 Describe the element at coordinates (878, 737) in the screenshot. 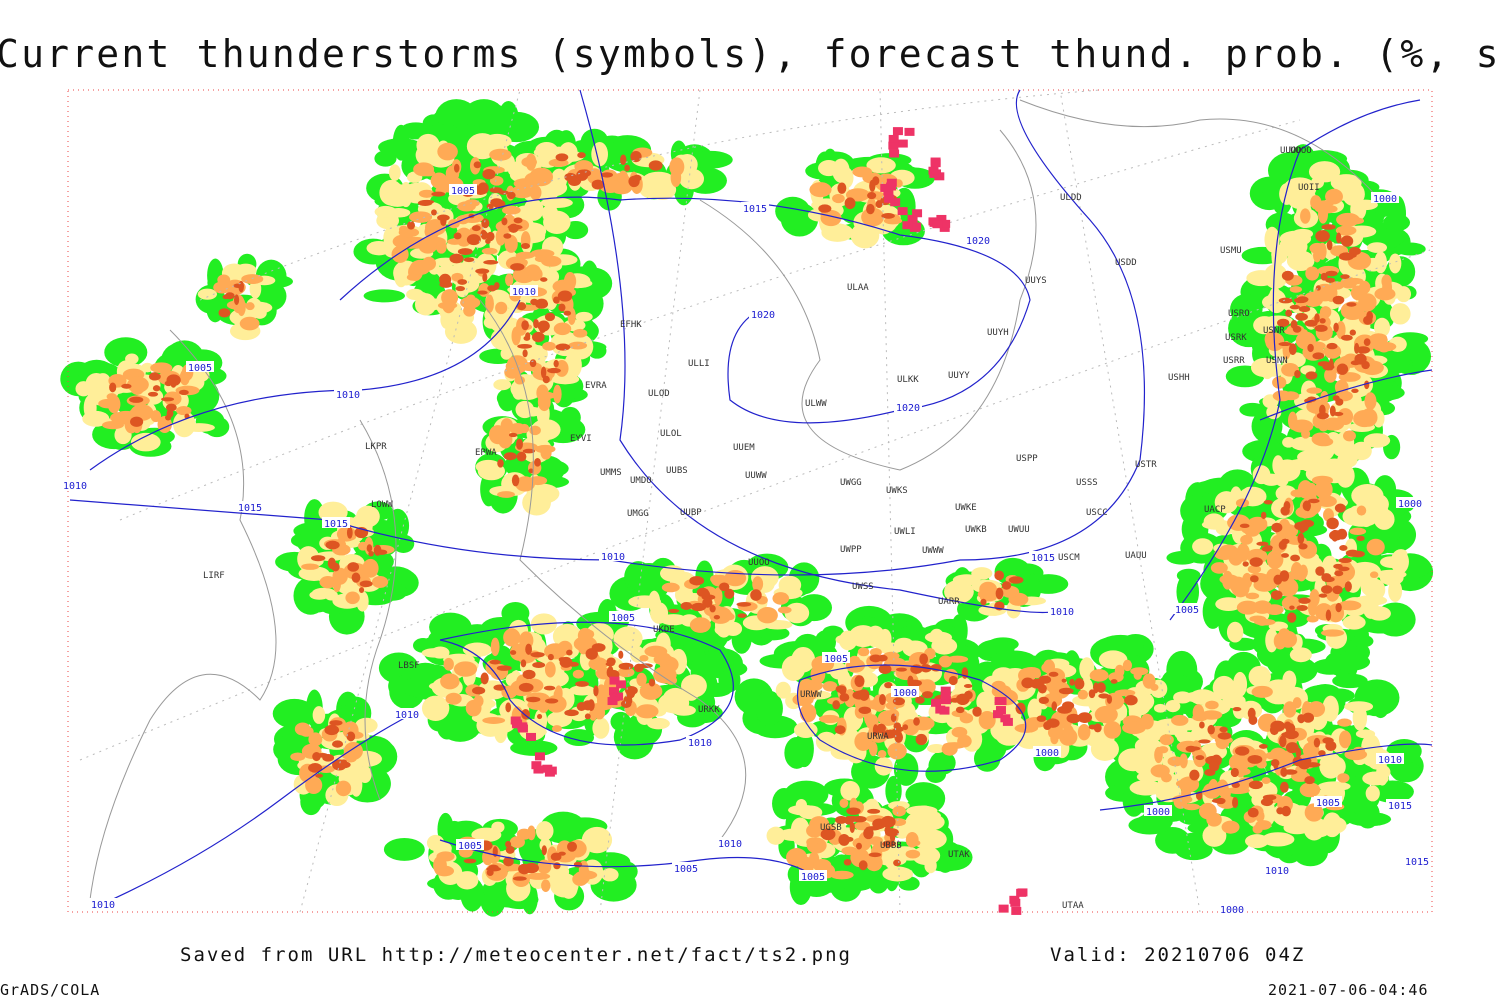

I see `station-label: URWA` at that location.